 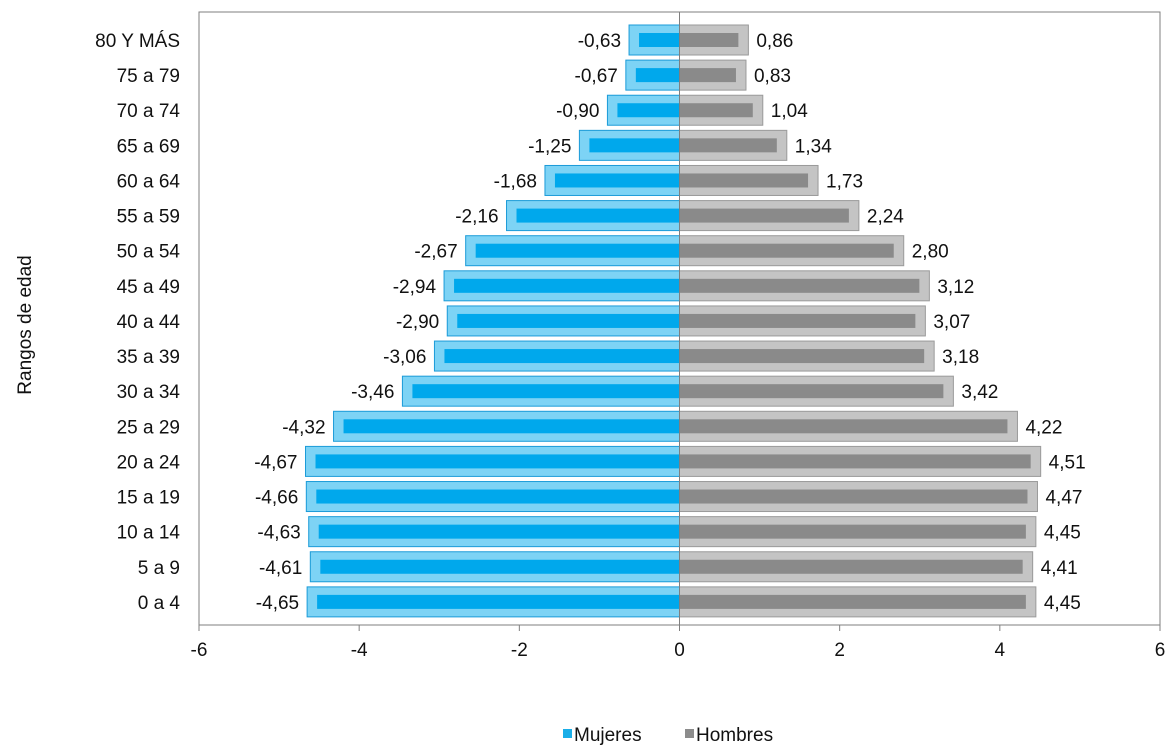 What do you see at coordinates (734, 735) in the screenshot?
I see `legend-label-hombres: Hombres` at bounding box center [734, 735].